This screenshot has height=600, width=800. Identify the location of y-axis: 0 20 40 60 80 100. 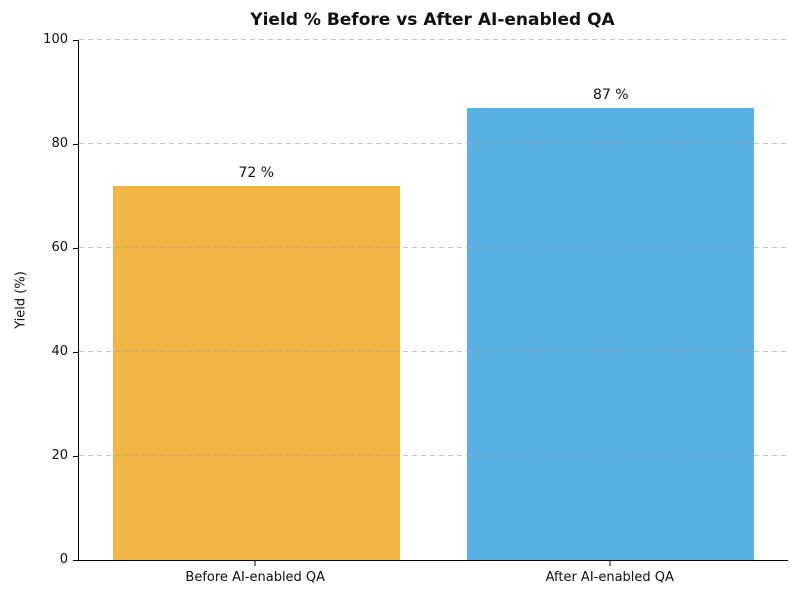
(39, 299).